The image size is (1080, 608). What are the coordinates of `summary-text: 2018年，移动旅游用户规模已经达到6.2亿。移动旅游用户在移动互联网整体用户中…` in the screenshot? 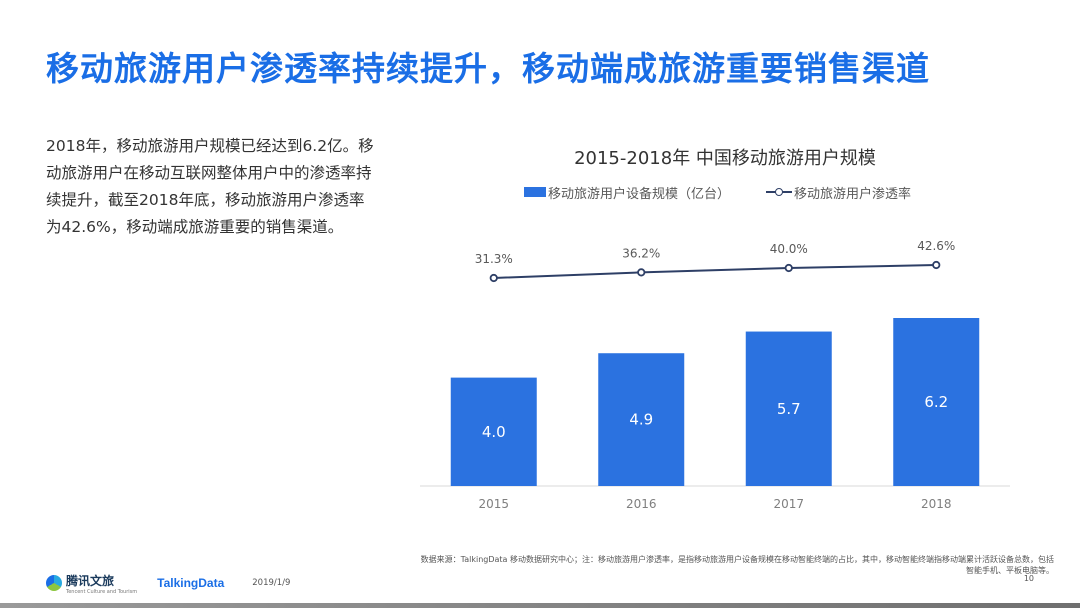 It's located at (210, 186).